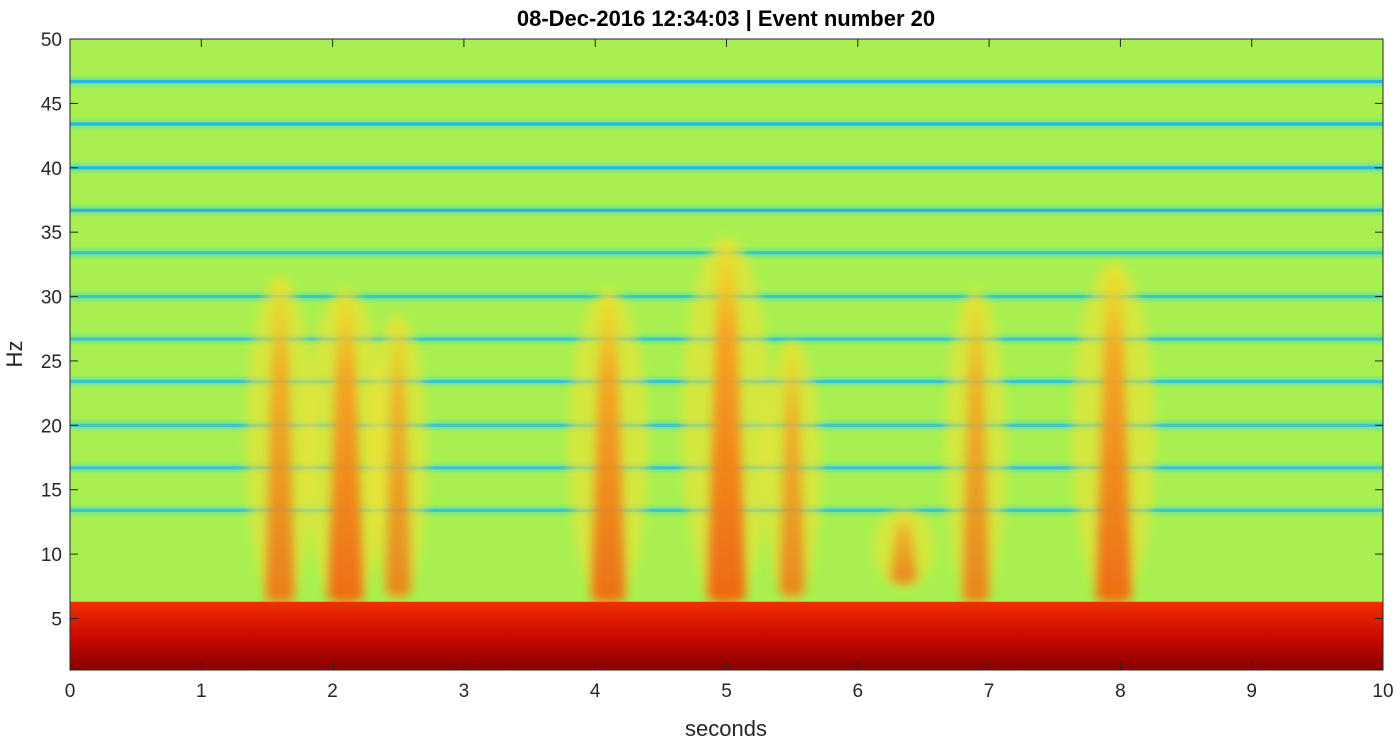 The image size is (1400, 746). Describe the element at coordinates (51, 426) in the screenshot. I see `y-tick-label: 20` at that location.